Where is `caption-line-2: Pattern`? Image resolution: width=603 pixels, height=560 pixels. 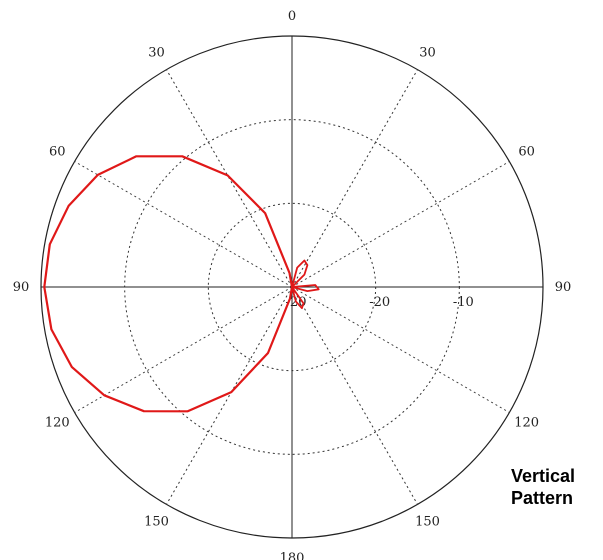 caption-line-2: Pattern is located at coordinates (542, 498).